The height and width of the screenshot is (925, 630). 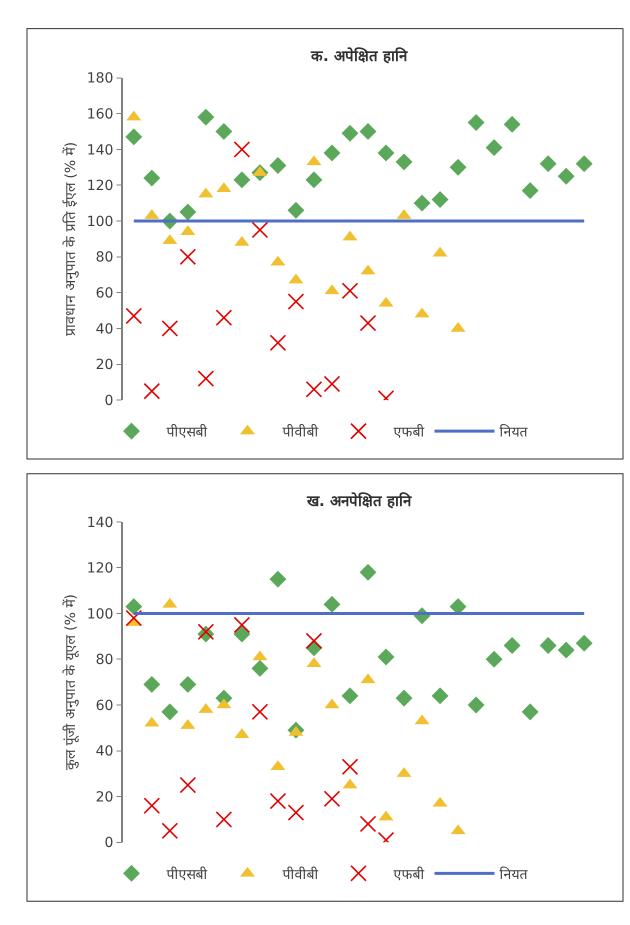 I want to click on y-tick-label: 180, so click(x=100, y=78).